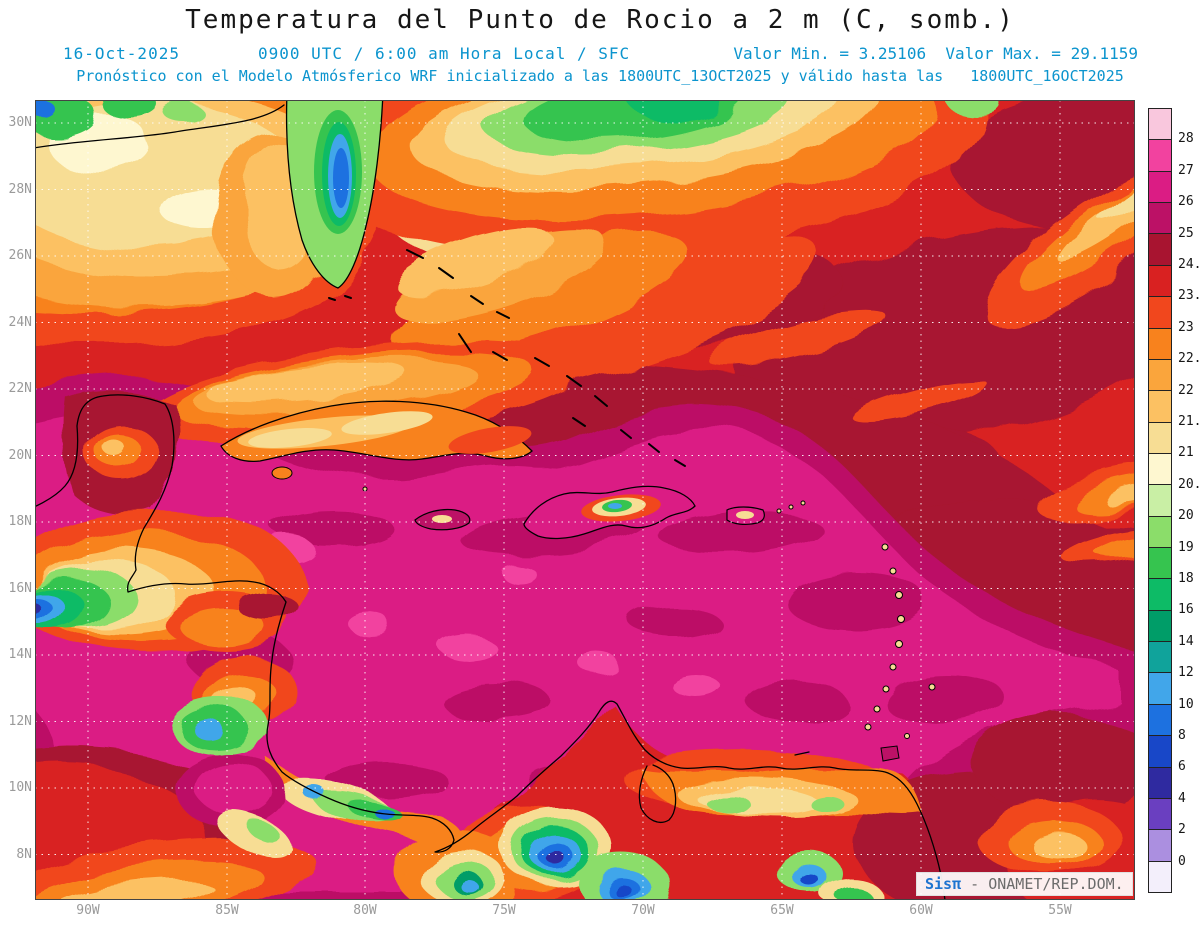 The width and height of the screenshot is (1200, 927). What do you see at coordinates (921, 910) in the screenshot?
I see `lon-tick-label: 60W` at bounding box center [921, 910].